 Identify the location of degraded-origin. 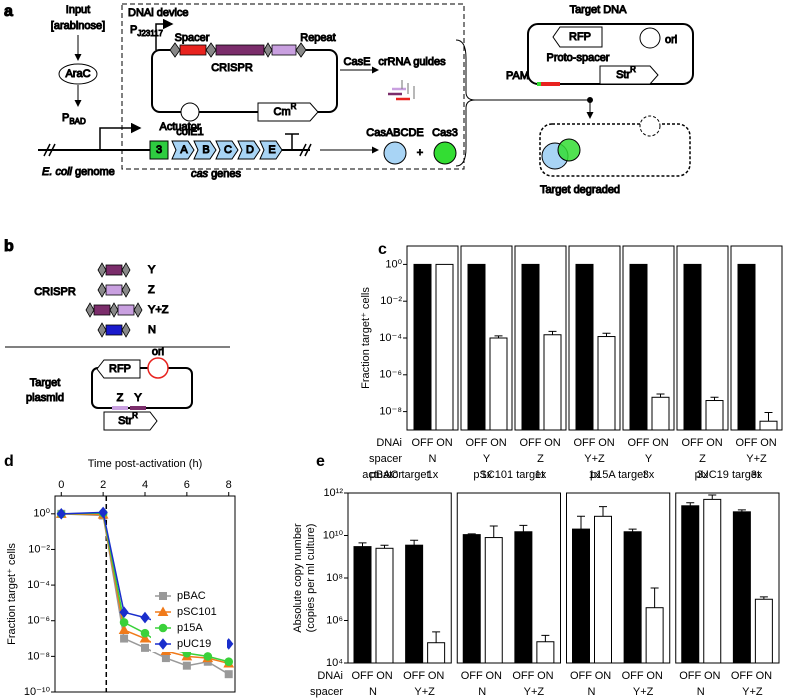
(650, 126).